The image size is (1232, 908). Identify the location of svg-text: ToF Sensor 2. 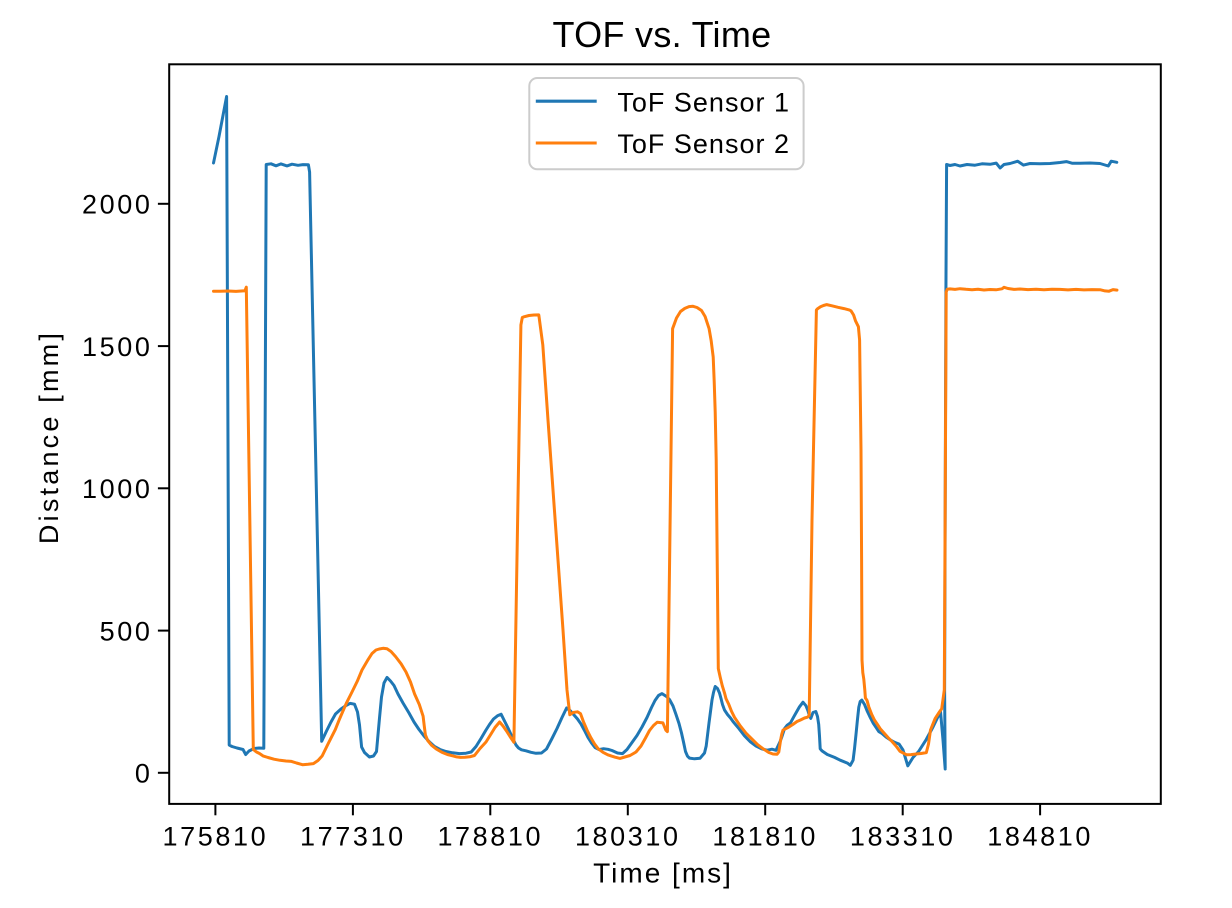
(703, 144).